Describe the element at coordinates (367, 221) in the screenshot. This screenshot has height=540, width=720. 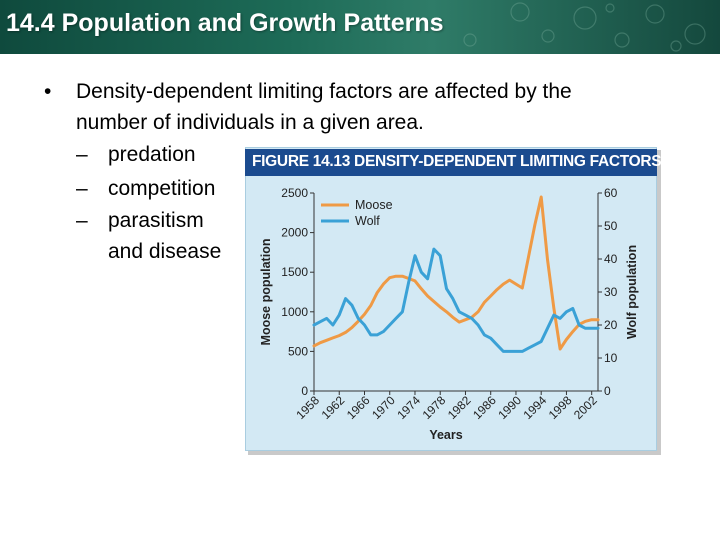
I see `legend-label-wolf: Wolf` at that location.